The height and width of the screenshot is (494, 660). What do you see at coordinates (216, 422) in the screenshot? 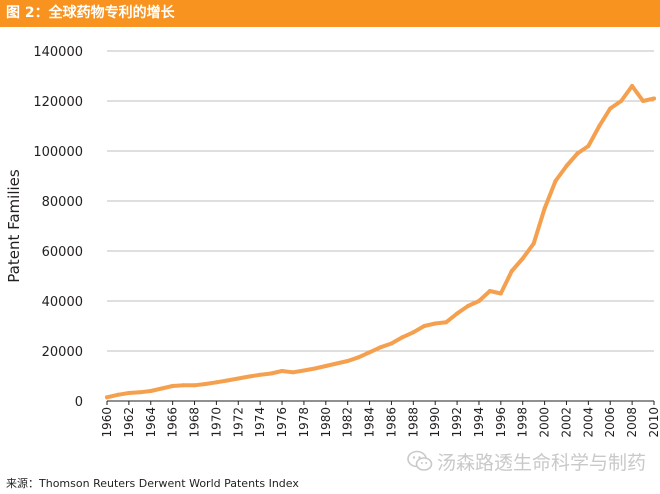
I see `x-tick-label: 1970` at bounding box center [216, 422].